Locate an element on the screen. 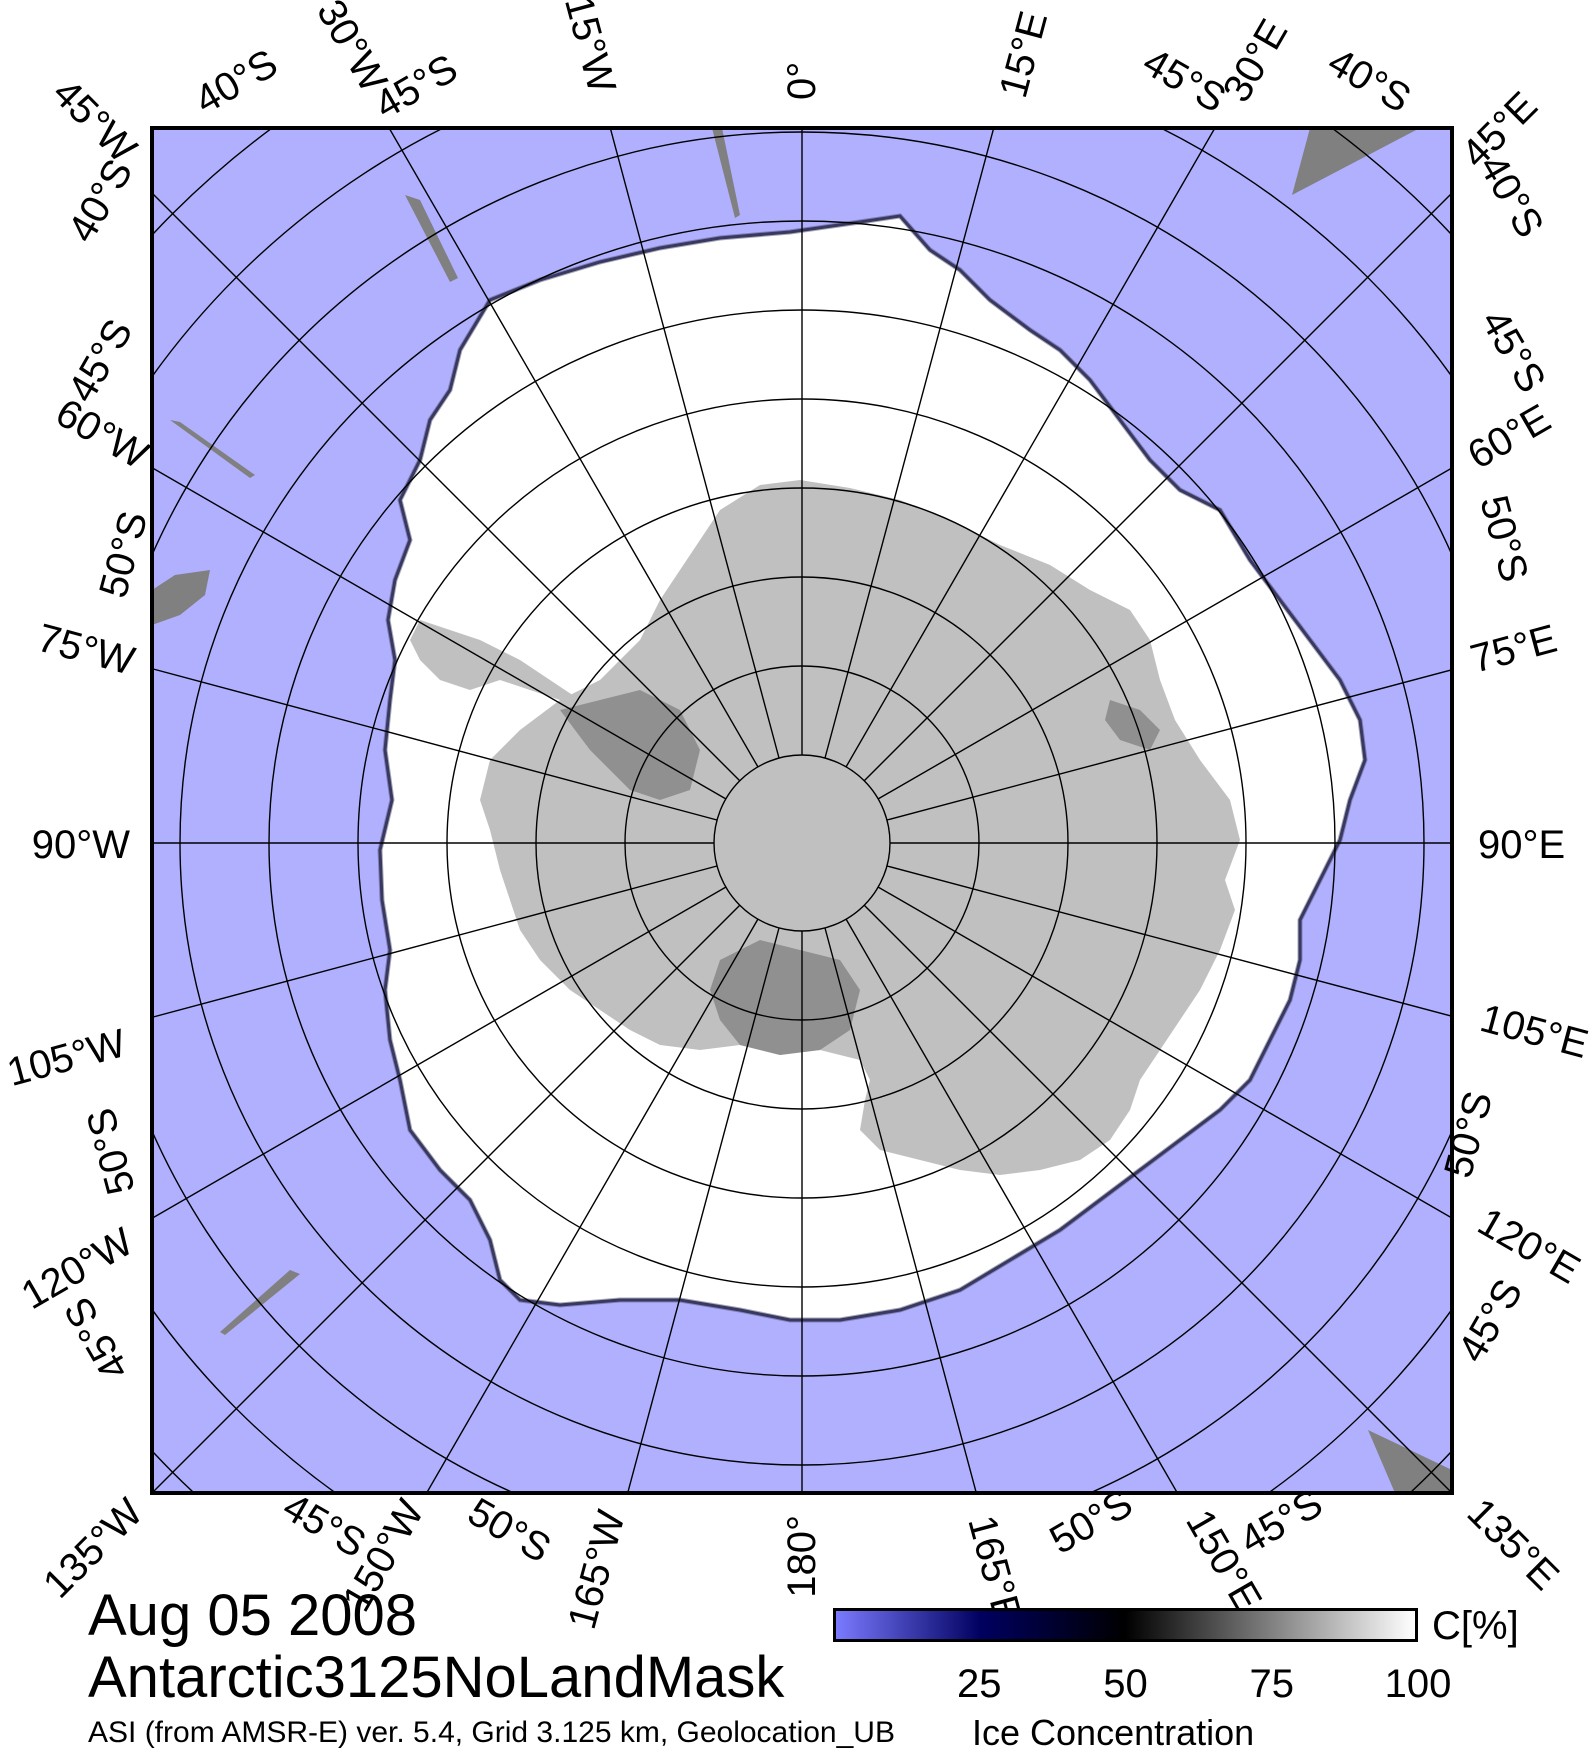 The height and width of the screenshot is (1754, 1594). lon-label-180: 180° is located at coordinates (802, 1556).